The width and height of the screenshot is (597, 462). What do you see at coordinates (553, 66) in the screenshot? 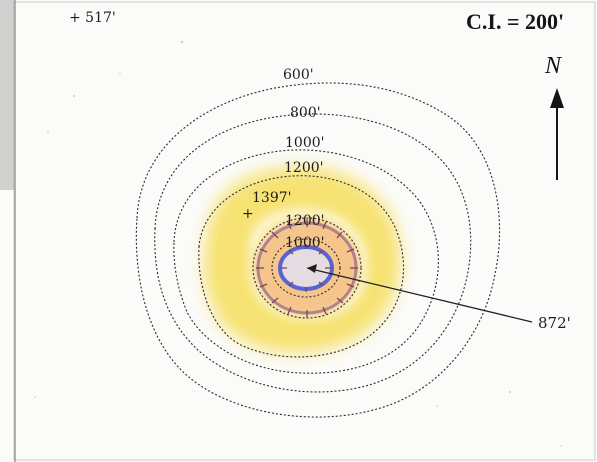
I see `north-label: N` at bounding box center [553, 66].